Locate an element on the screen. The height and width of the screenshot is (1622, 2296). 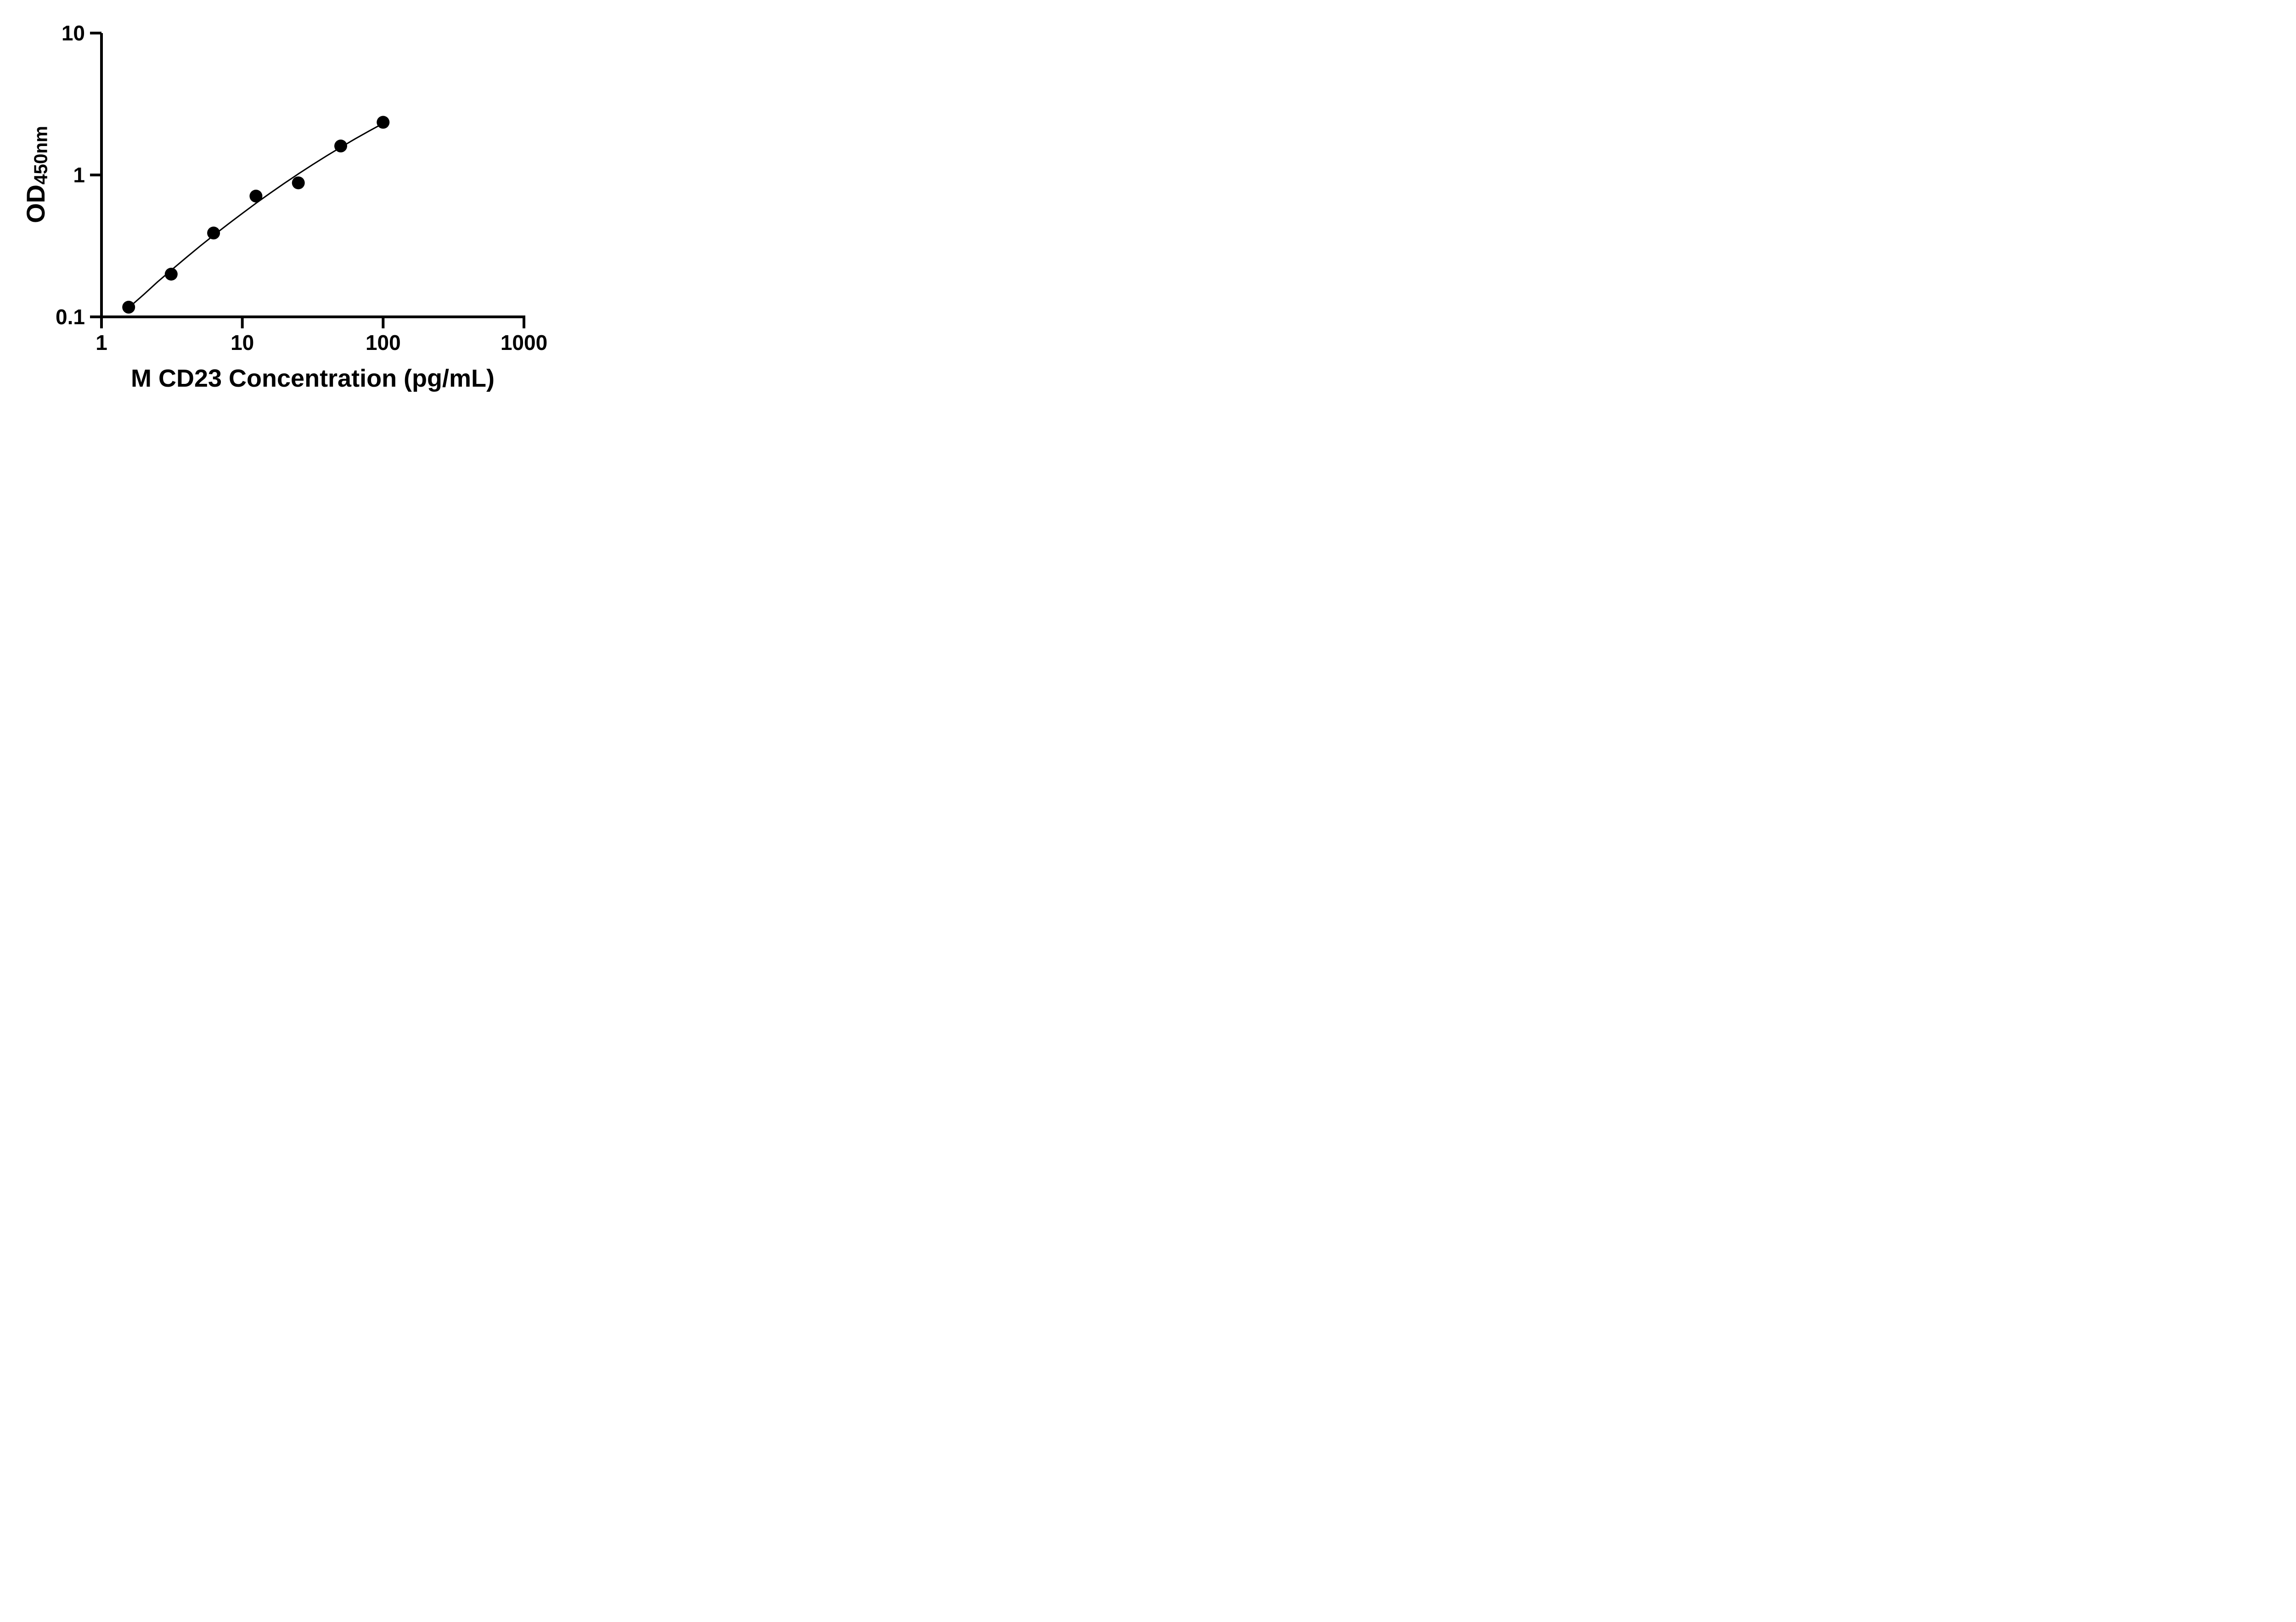
x-axis-title: M CD23 Concentration (pg/mL) is located at coordinates (313, 379).